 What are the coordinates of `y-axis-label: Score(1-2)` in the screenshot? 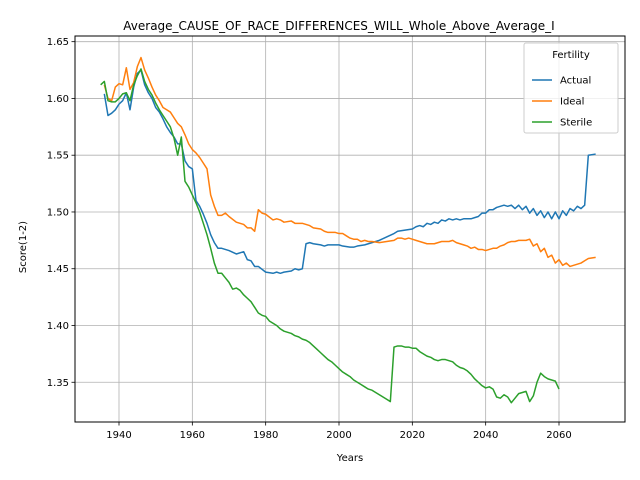 It's located at (23, 247).